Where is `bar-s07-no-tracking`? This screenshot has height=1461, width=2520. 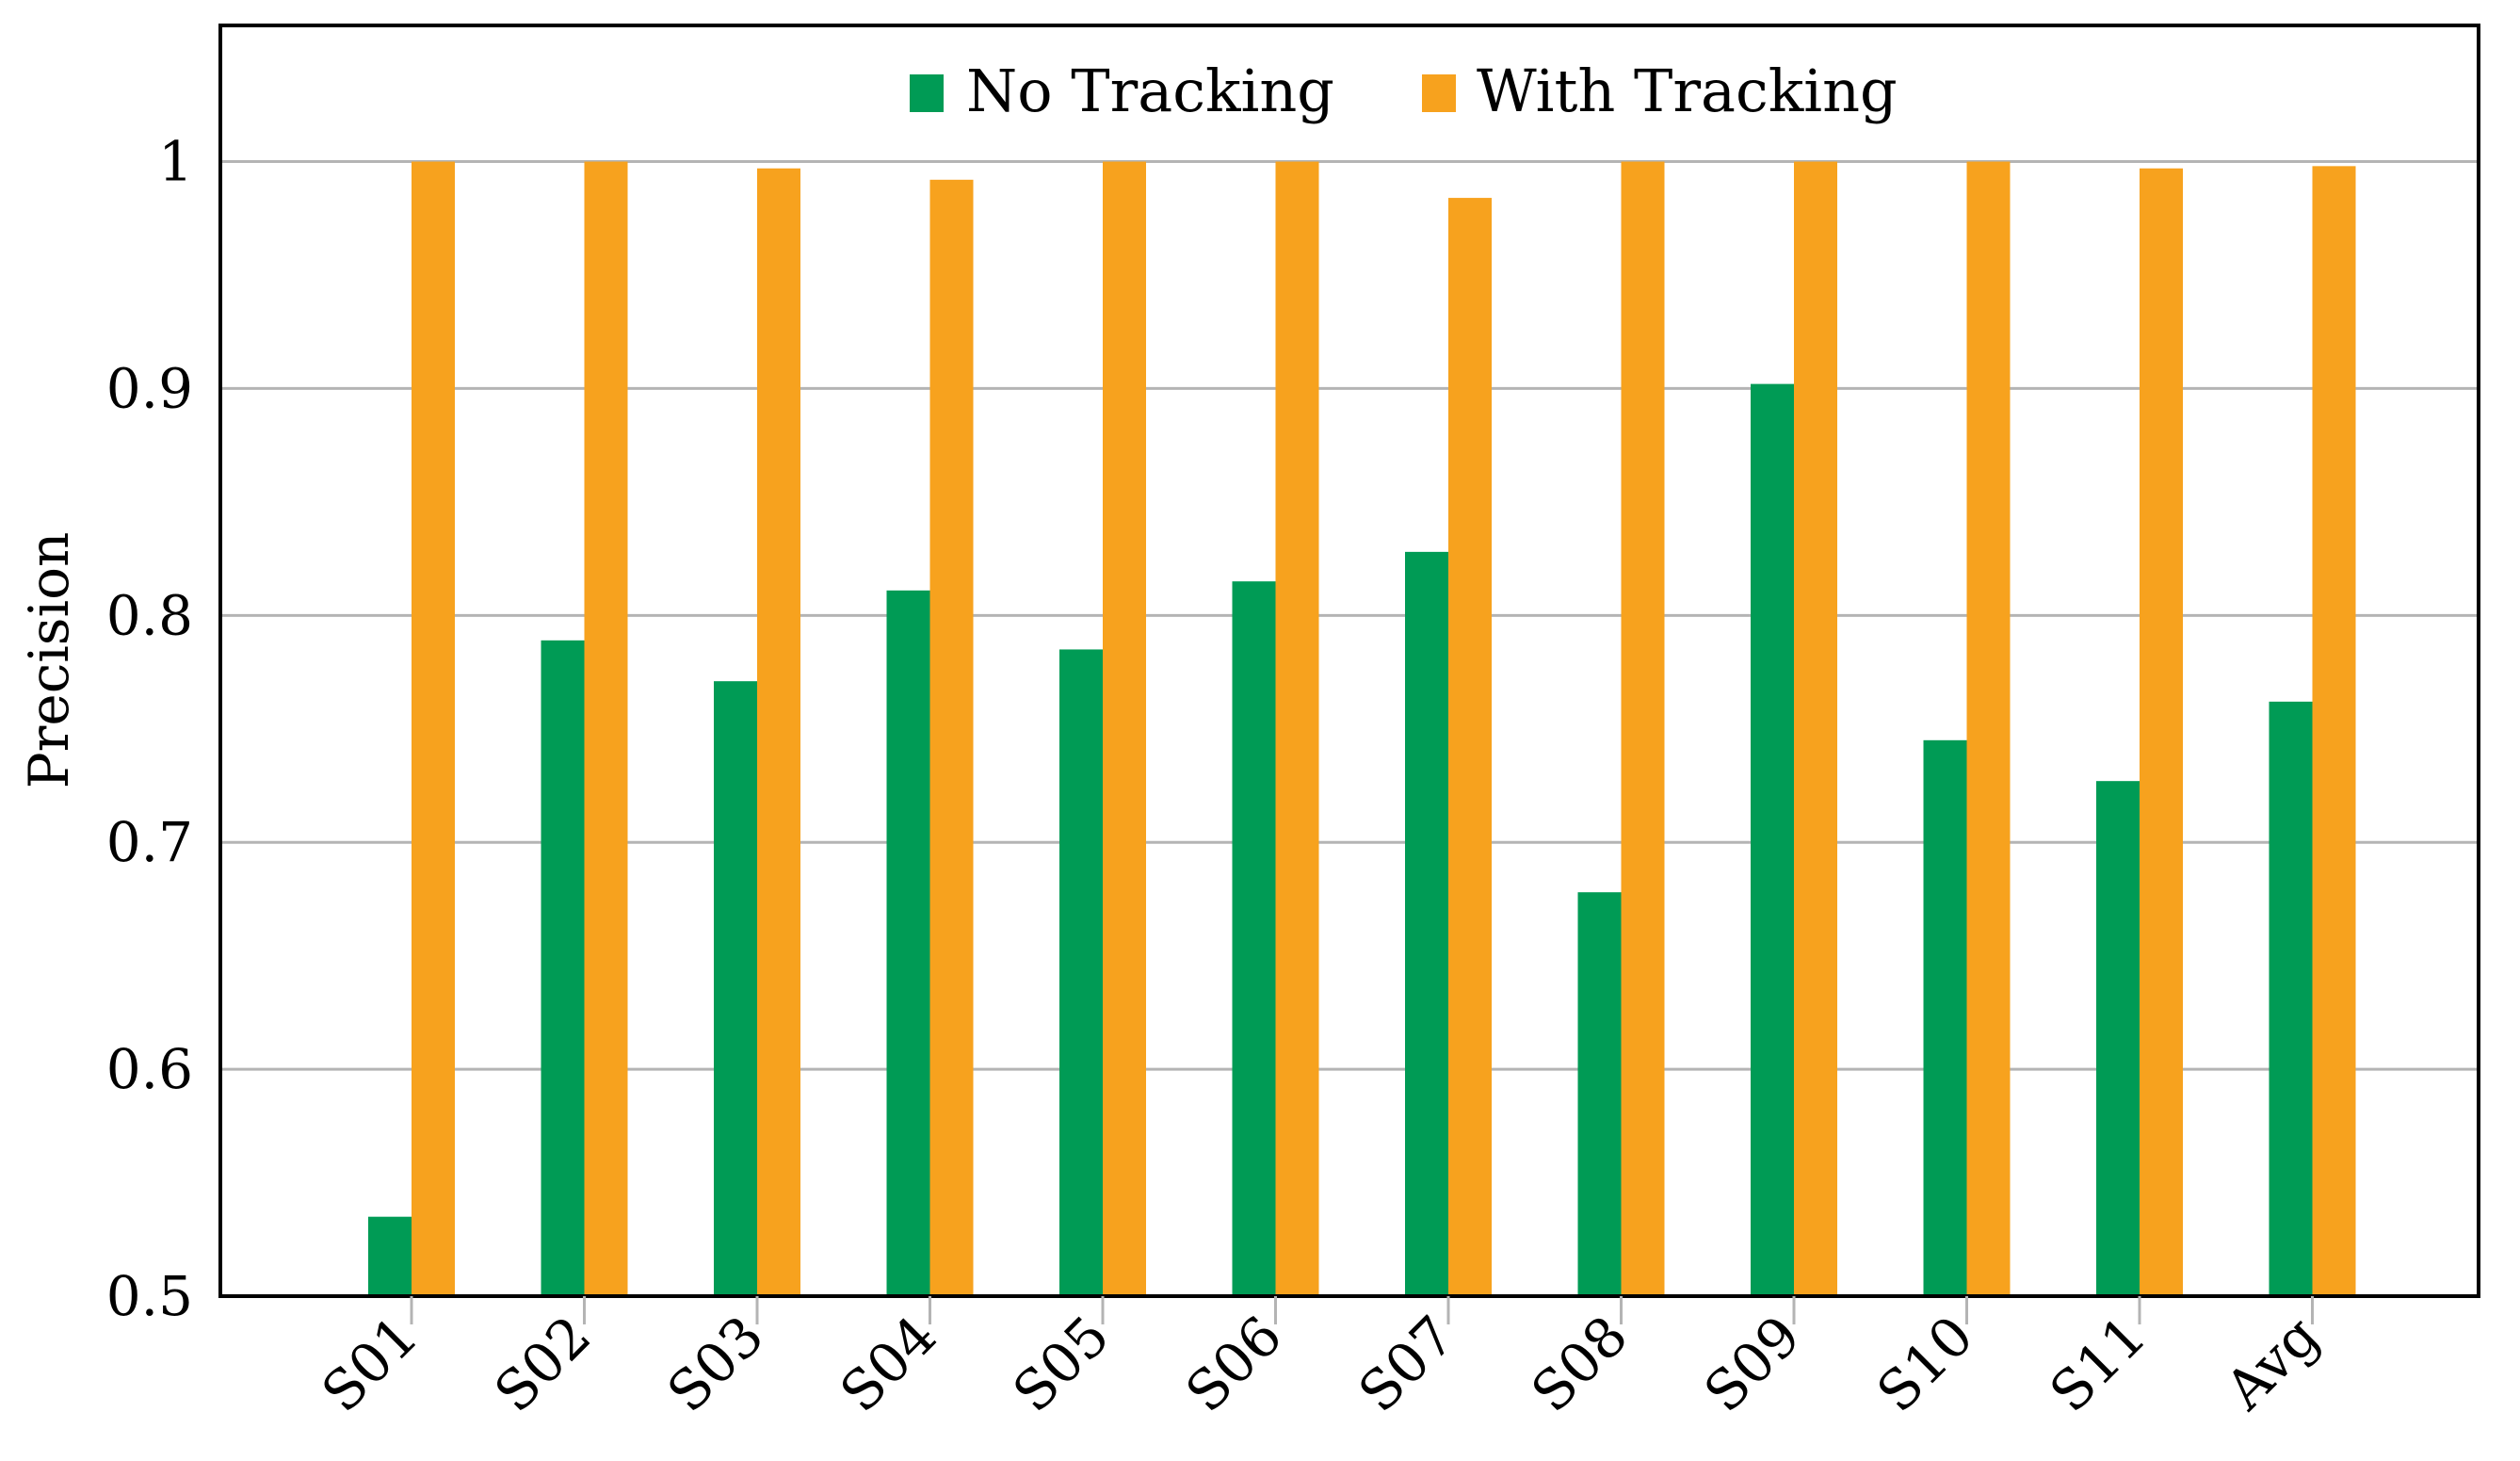 bar-s07-no-tracking is located at coordinates (1427, 923).